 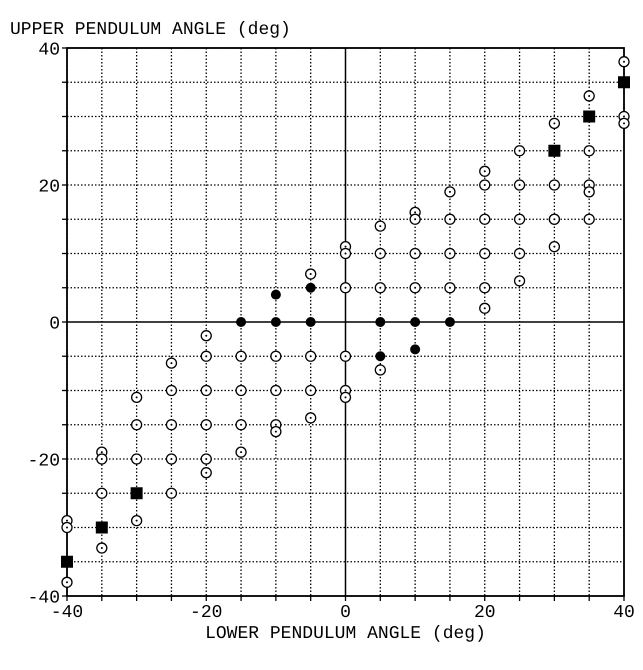 What do you see at coordinates (49, 50) in the screenshot?
I see `y-tick-label: 40` at bounding box center [49, 50].